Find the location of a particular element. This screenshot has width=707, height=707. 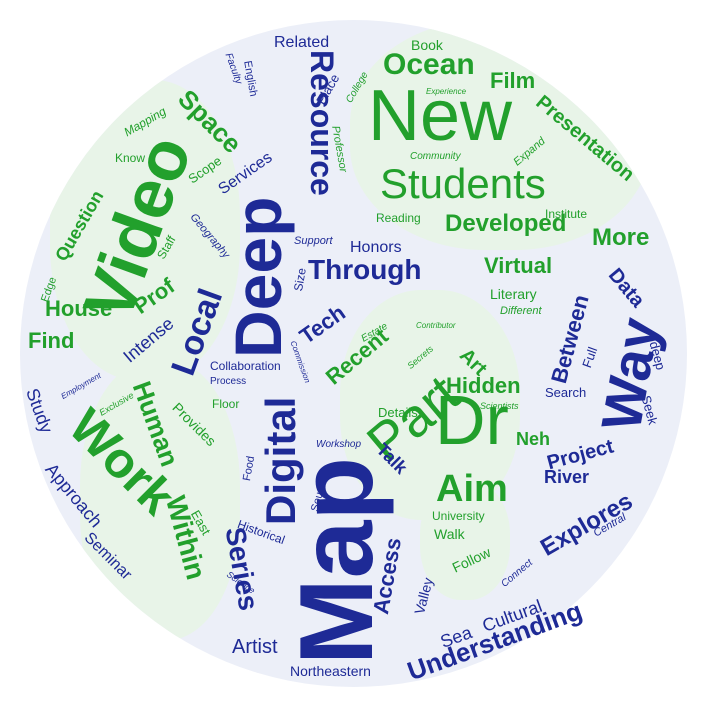

word-support: Support is located at coordinates (313, 241).